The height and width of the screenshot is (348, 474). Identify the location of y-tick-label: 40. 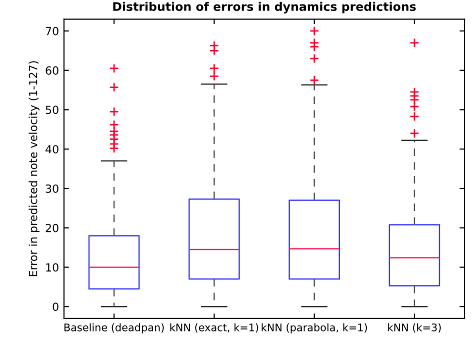
(52, 149).